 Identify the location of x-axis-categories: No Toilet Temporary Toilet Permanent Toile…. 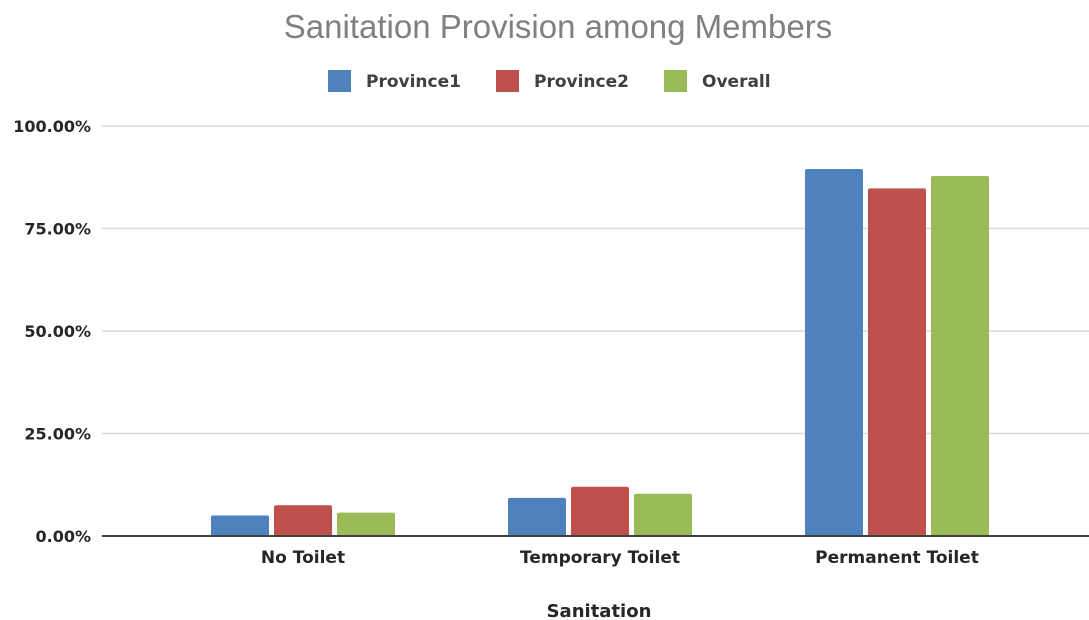
(620, 558).